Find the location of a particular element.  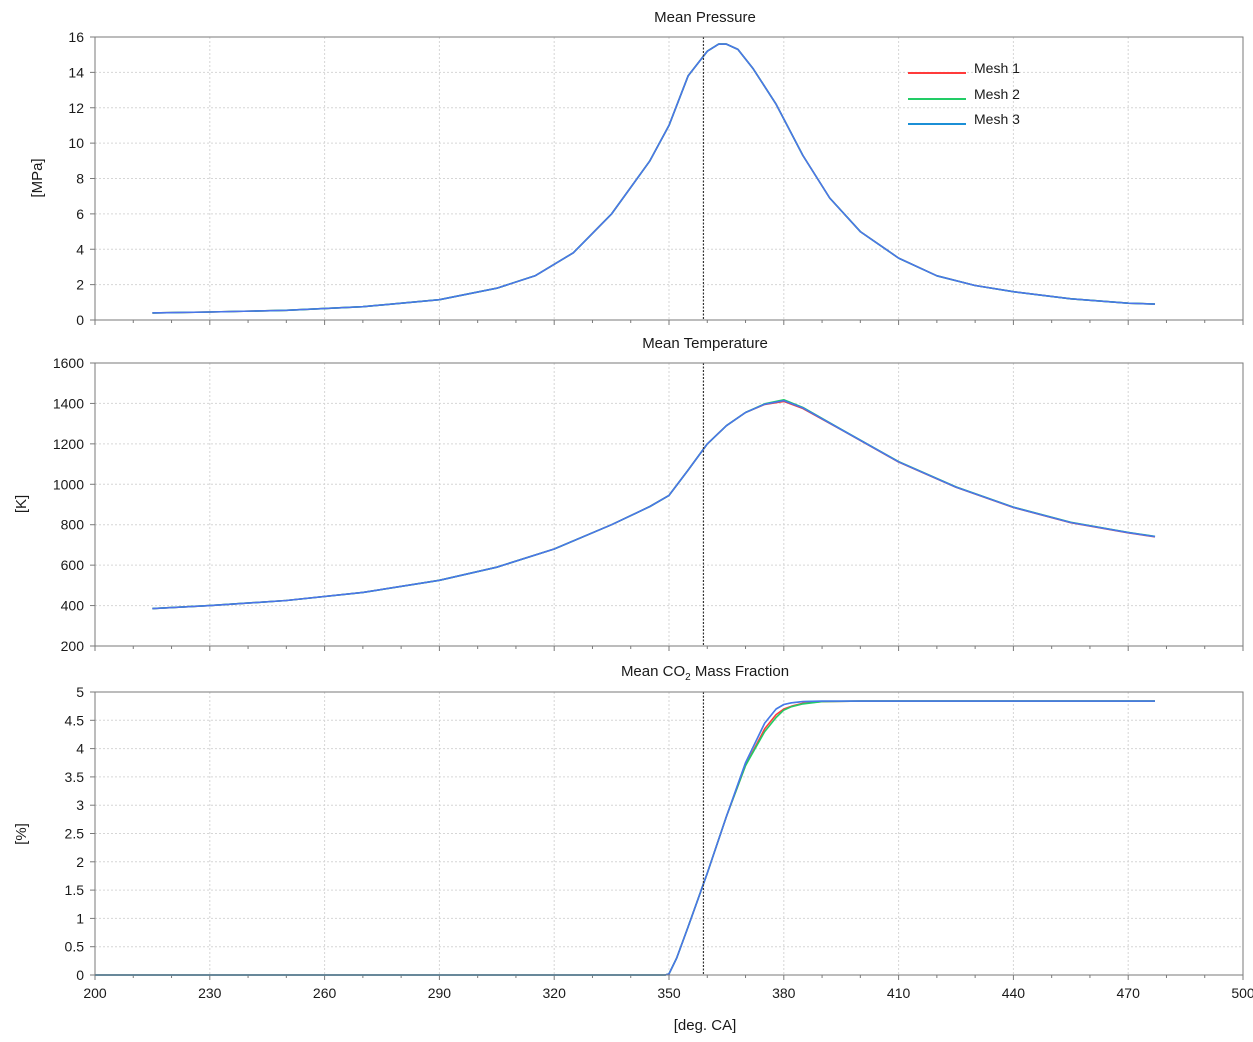

co2-ytick-label: 2 is located at coordinates (80, 862).